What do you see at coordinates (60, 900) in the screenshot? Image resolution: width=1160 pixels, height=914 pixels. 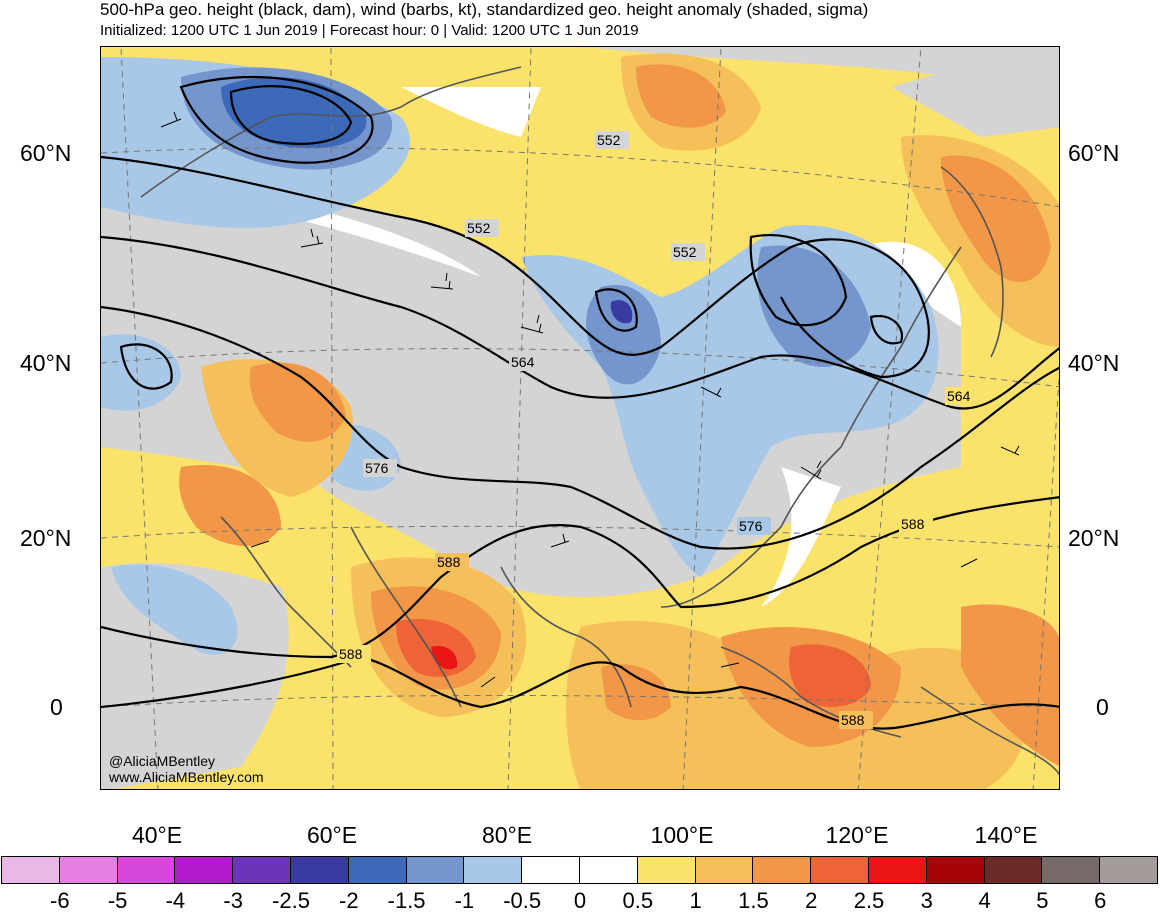 I see `colorbar-tick-label: -6` at bounding box center [60, 900].